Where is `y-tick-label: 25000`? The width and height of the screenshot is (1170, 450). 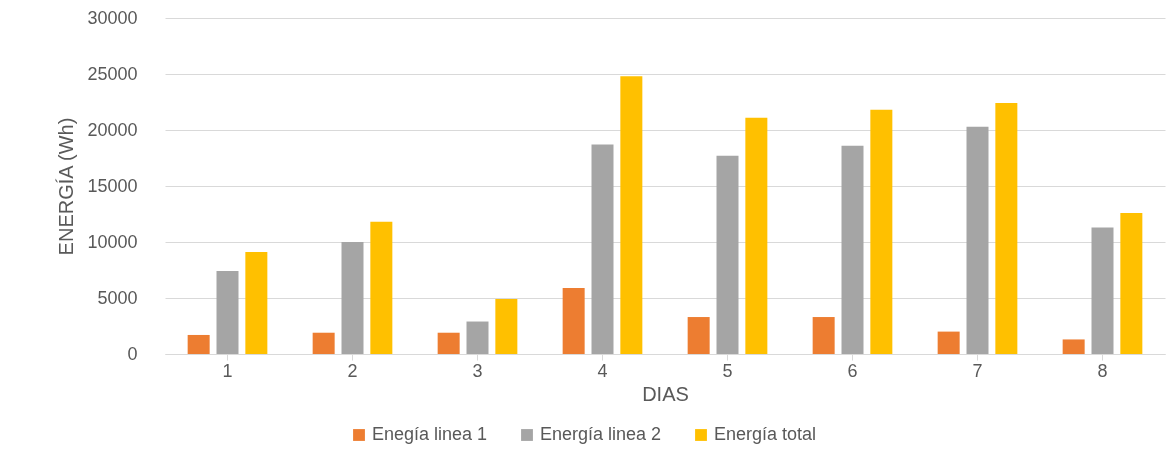
y-tick-label: 25000 is located at coordinates (112, 73).